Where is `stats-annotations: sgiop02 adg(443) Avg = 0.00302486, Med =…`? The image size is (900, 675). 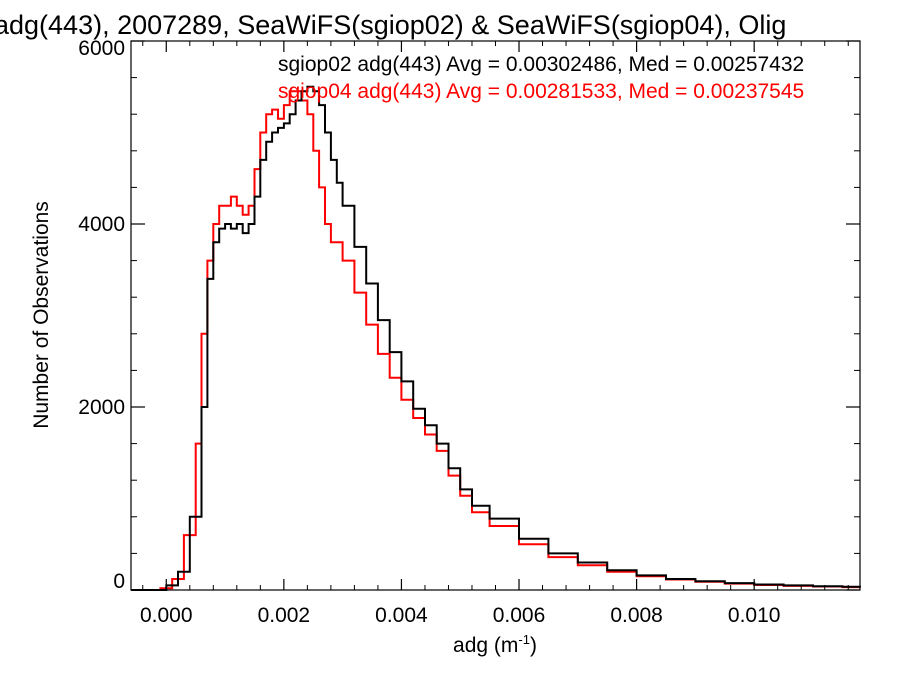
stats-annotations: sgiop02 adg(443) Avg = 0.00302486, Med =… is located at coordinates (541, 78).